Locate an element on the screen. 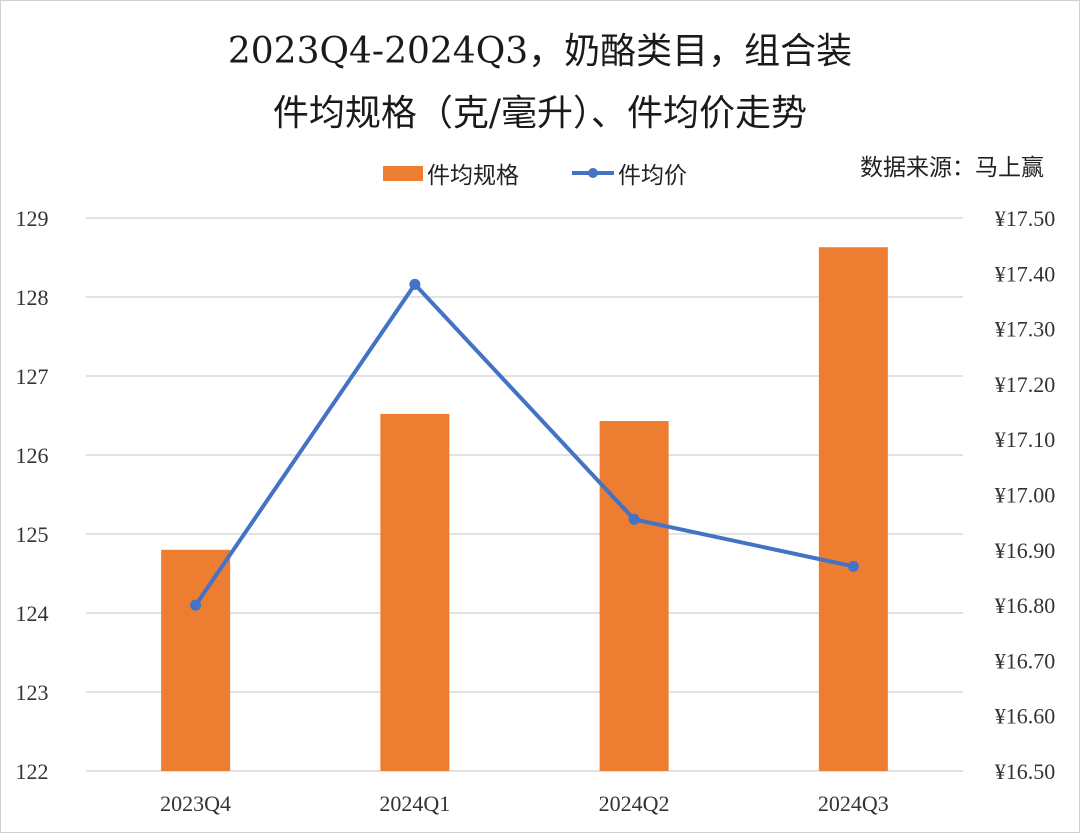 Image resolution: width=1080 pixels, height=833 pixels. chart-title-line1: 2023Q4-2024Q3，奶酪类目，组合装 is located at coordinates (540, 51).